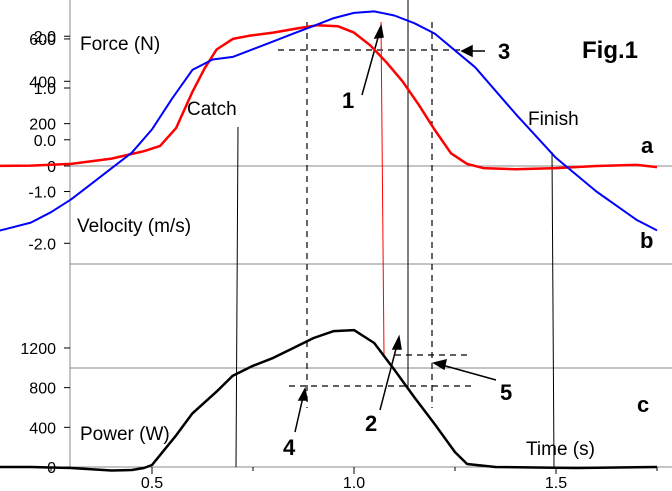 This screenshot has height=491, width=672. What do you see at coordinates (51, 167) in the screenshot?
I see `force-ytick-label: 0` at bounding box center [51, 167].